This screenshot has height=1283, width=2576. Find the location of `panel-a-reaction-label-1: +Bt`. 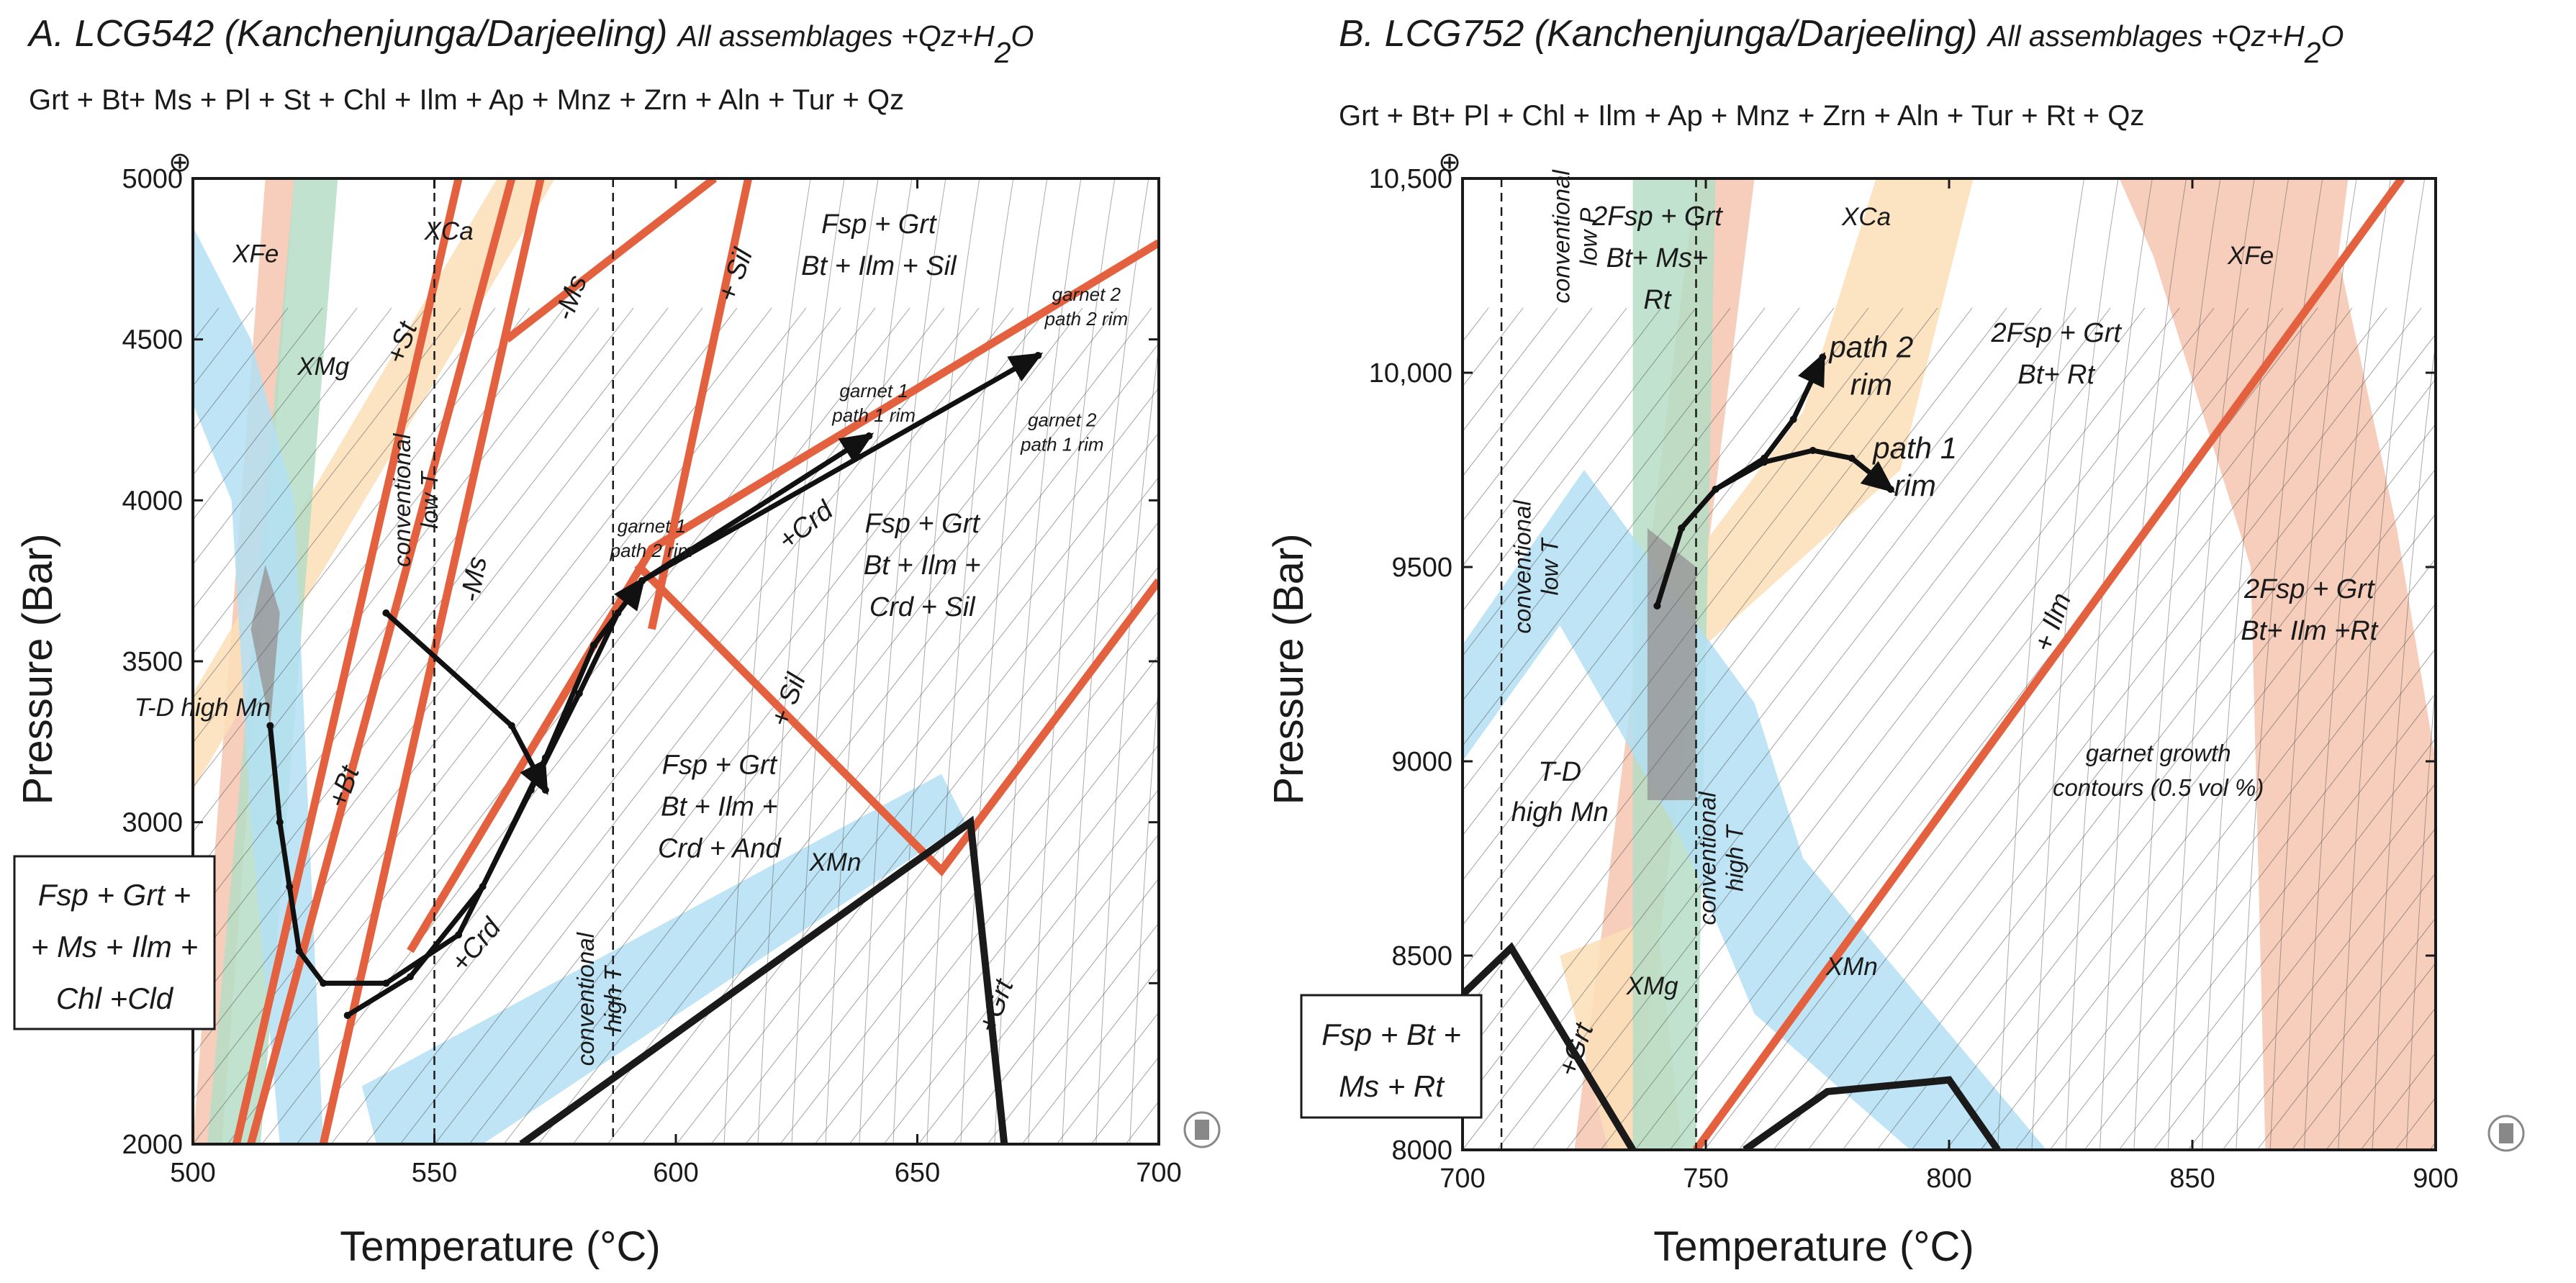

panel-a-reaction-label-1: +Bt is located at coordinates (344, 786).